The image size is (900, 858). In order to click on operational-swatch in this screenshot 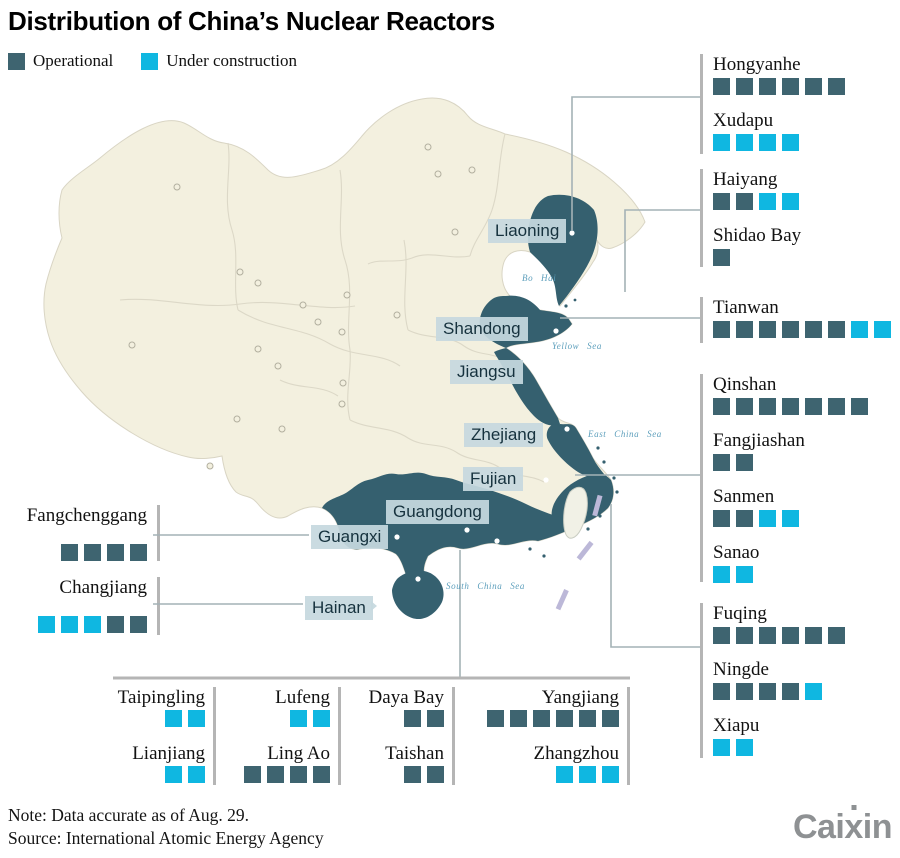, I will do `click(16, 61)`.